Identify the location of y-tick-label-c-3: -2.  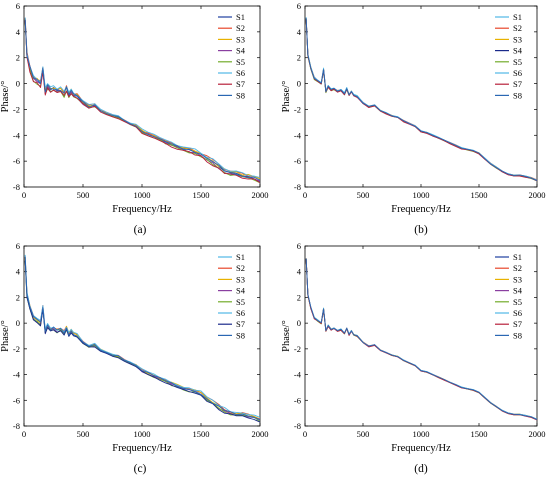
(16, 349).